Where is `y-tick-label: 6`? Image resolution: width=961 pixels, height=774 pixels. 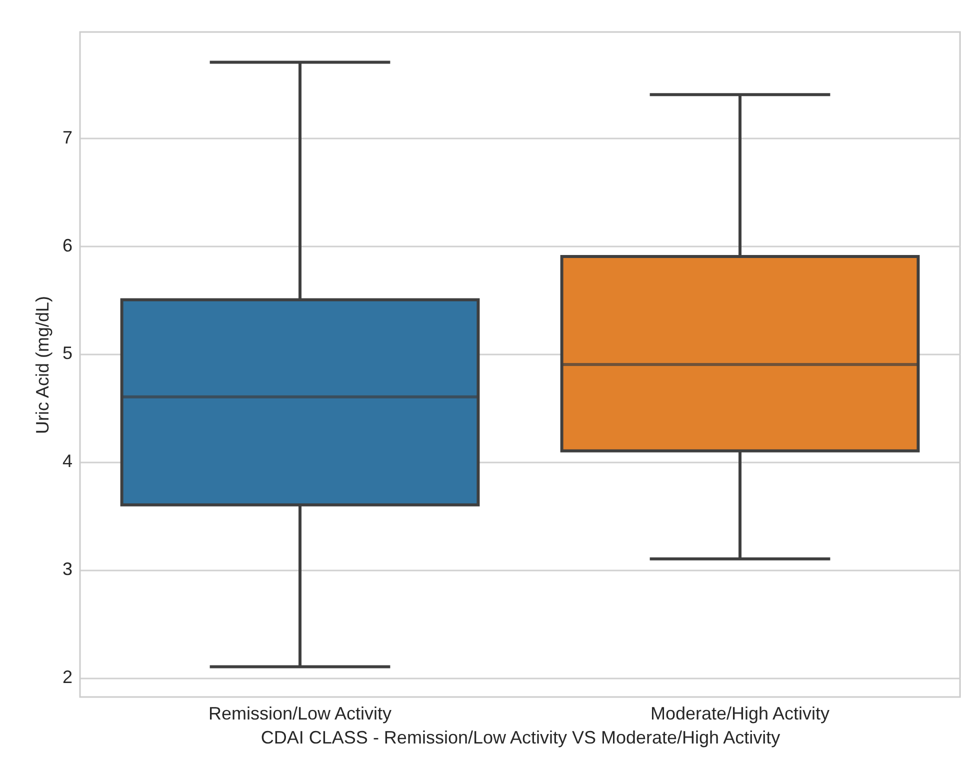
y-tick-label: 6 is located at coordinates (67, 245).